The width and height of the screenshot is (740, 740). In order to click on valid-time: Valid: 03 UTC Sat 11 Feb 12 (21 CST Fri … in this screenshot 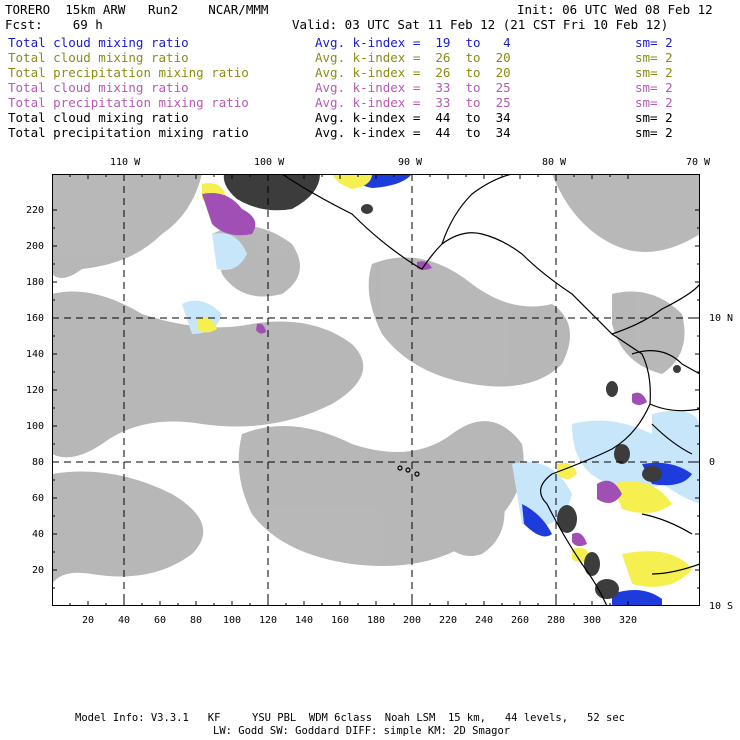, I will do `click(480, 24)`.